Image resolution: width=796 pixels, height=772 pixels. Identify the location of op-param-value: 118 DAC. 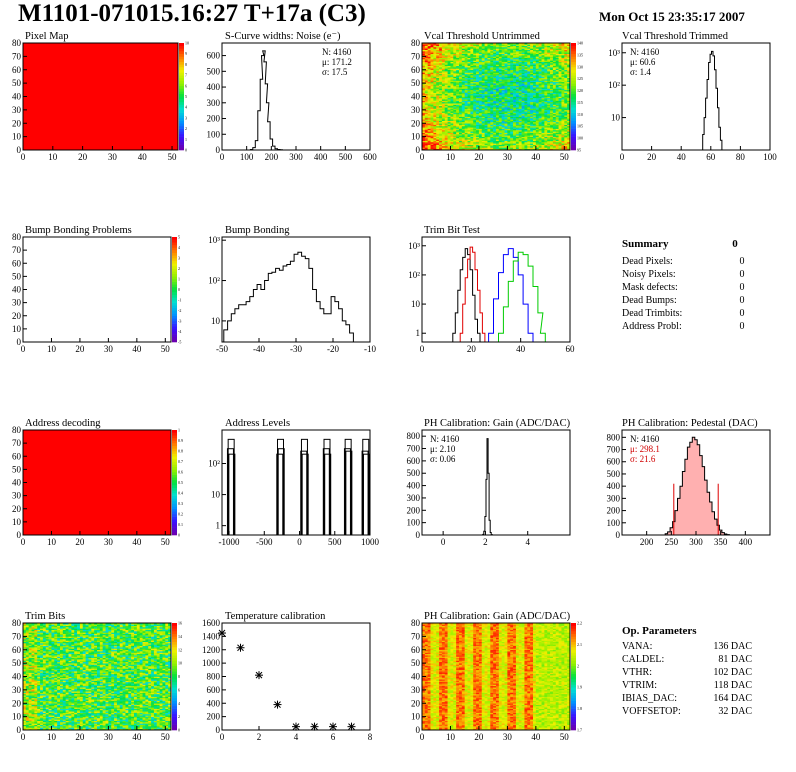
(733, 685).